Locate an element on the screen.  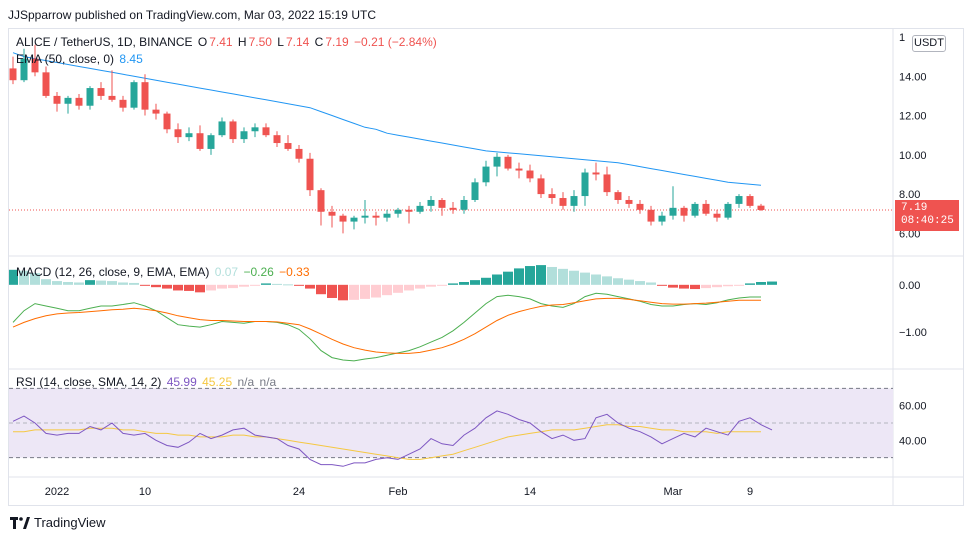
price-axis-tick: 1 is located at coordinates (902, 38).